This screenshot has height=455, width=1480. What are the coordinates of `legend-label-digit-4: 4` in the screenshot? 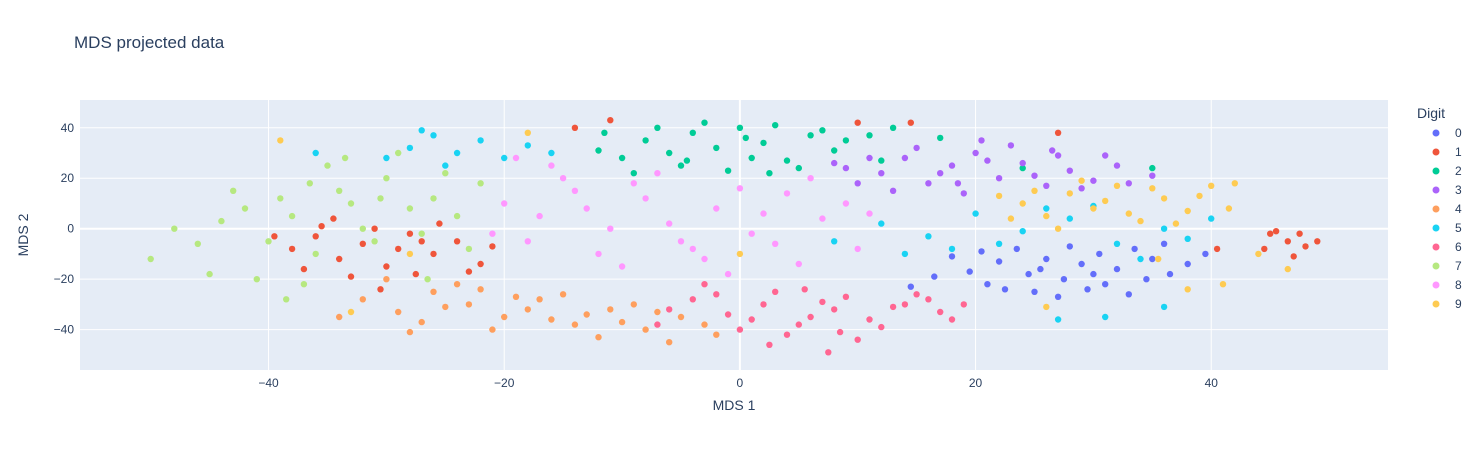 It's located at (1458, 209).